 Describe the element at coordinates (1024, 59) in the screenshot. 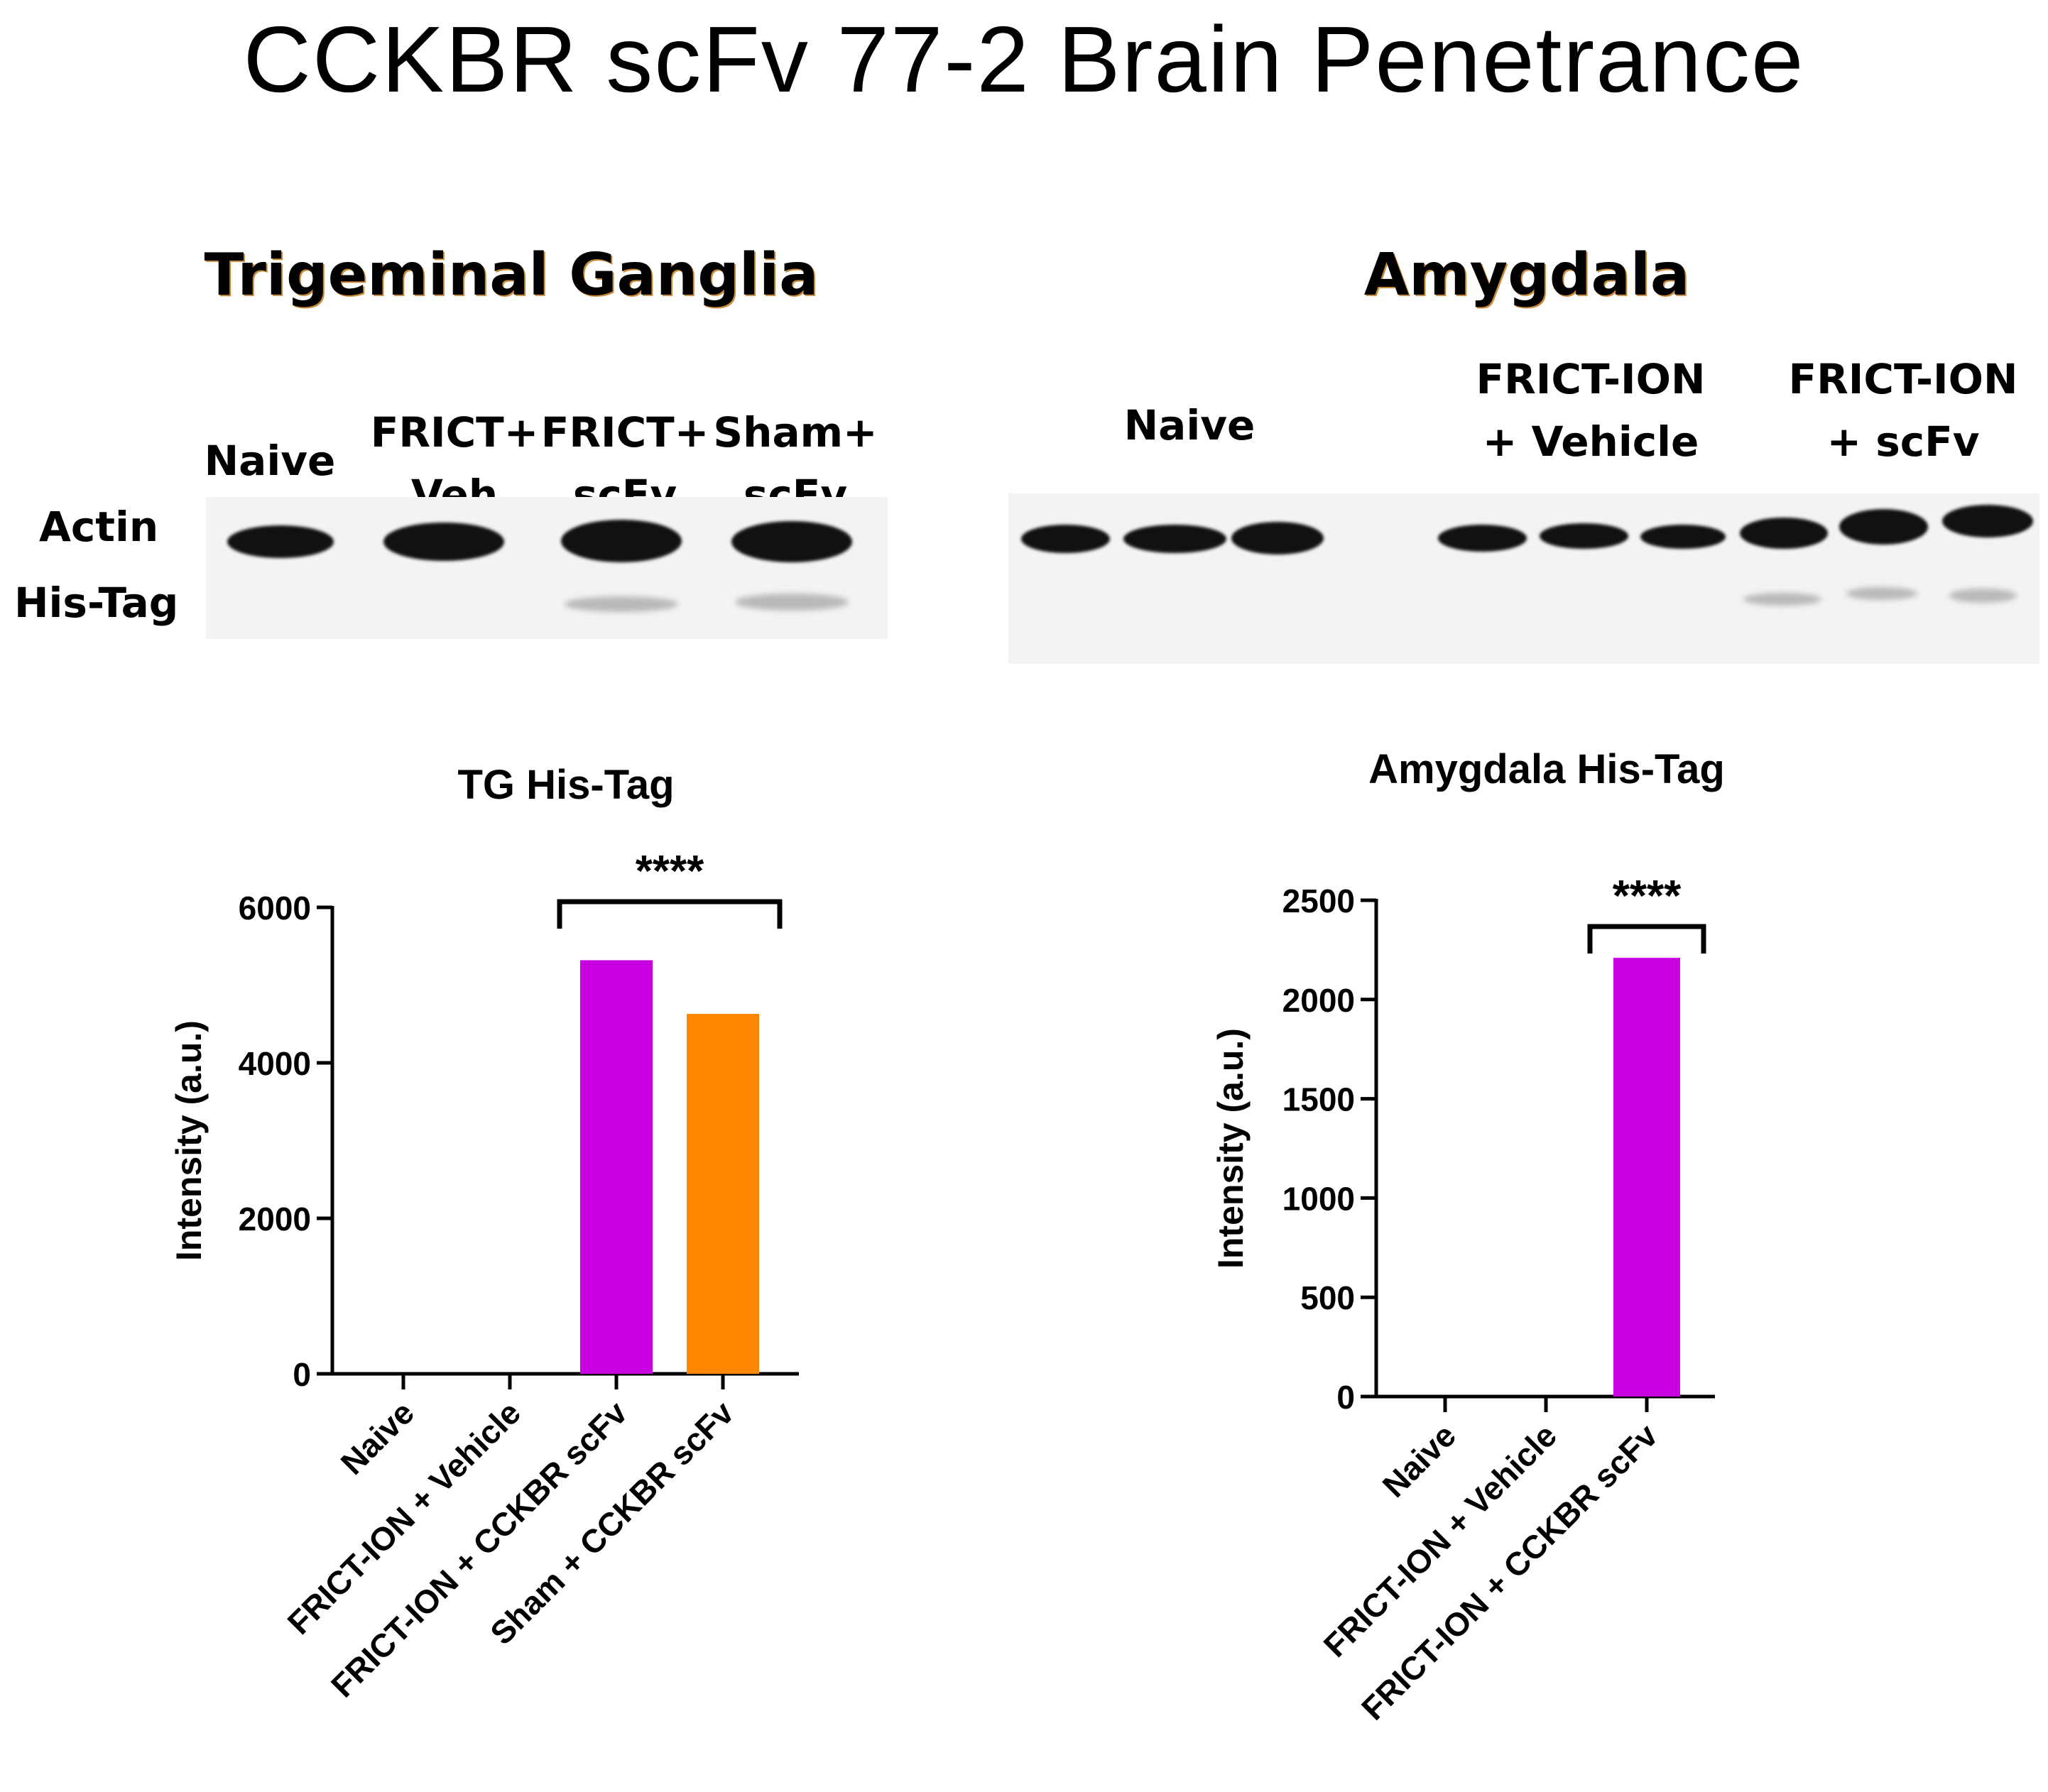

I see `figure-title: CCKBR scFv 77-2 Brain Penetrance` at that location.